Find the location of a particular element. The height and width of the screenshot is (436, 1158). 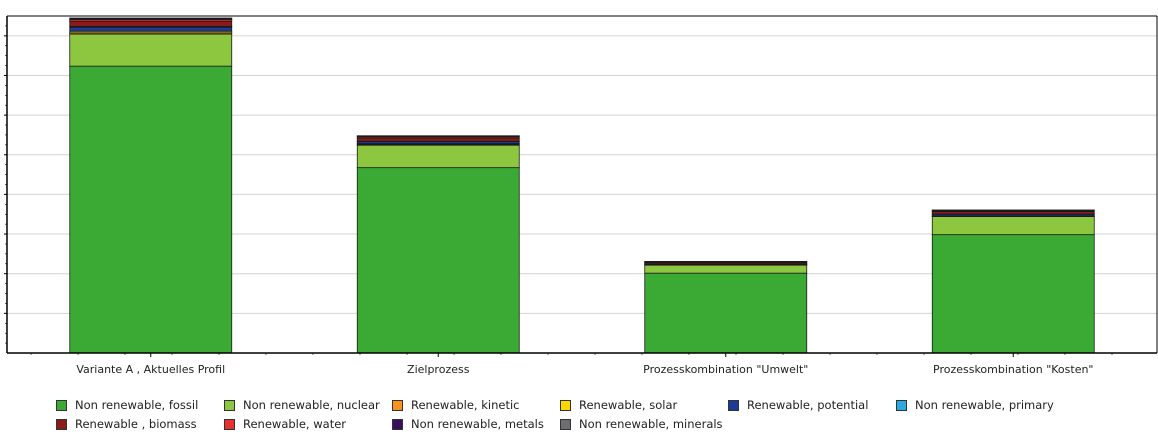

legend-item: Non renewable, primary is located at coordinates (980, 405).